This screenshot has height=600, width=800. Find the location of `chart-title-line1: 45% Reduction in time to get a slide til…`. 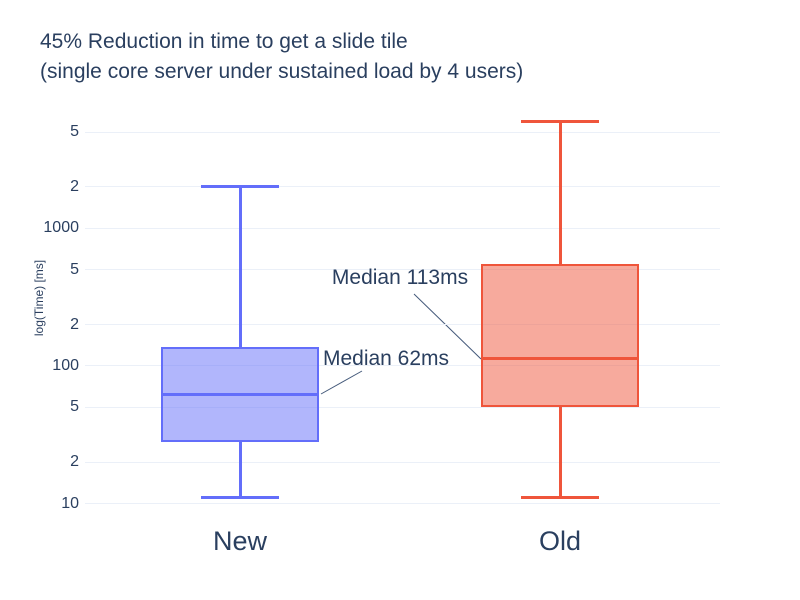

chart-title-line1: 45% Reduction in time to get a slide til… is located at coordinates (224, 41).